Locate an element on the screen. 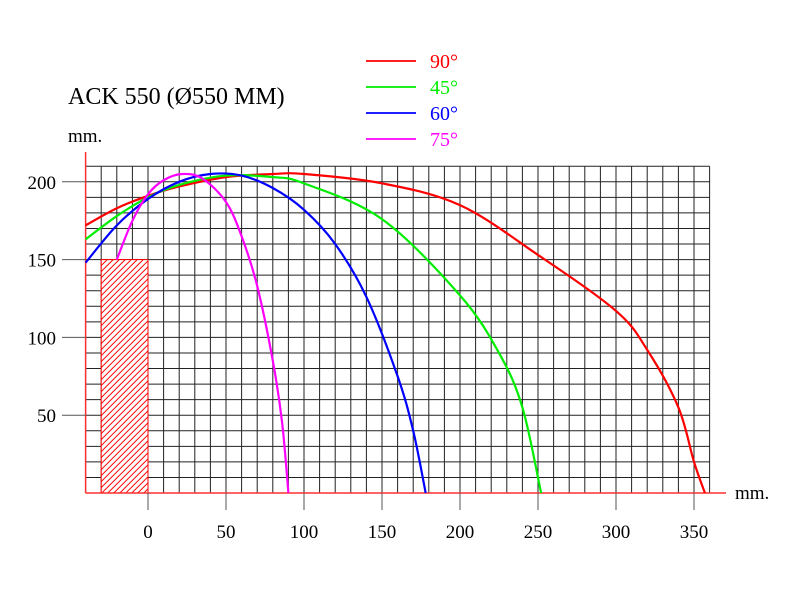 The height and width of the screenshot is (605, 800). x-tick-label: 300 is located at coordinates (616, 532).